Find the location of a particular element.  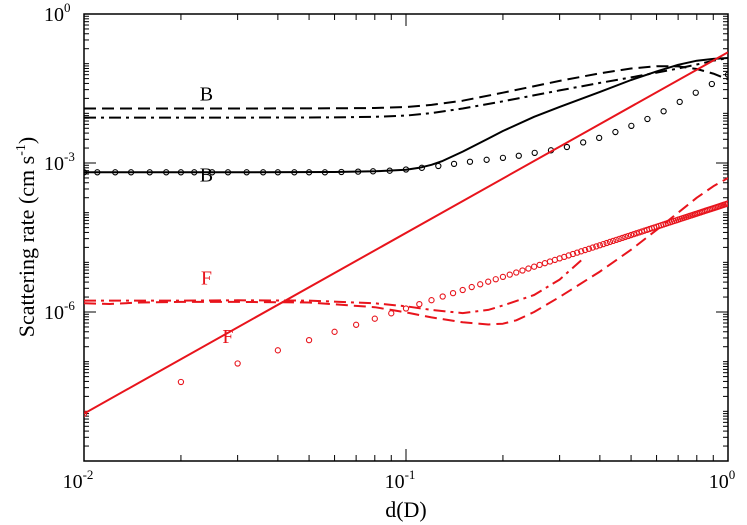

x-tick-label: 10⁻² is located at coordinates (78, 480).